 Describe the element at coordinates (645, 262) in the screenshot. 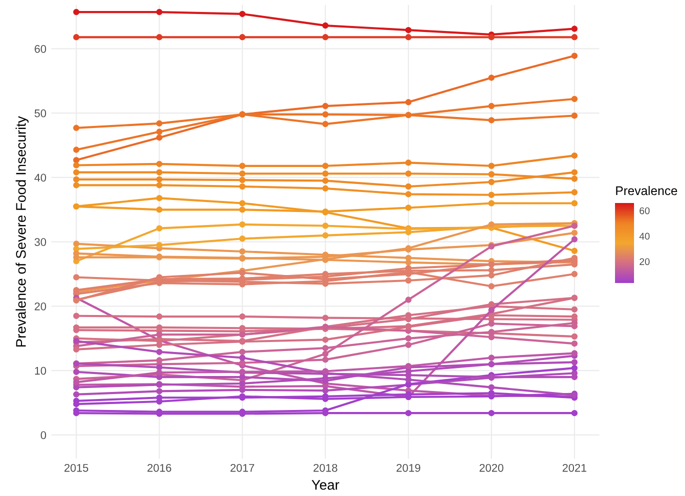

I see `color-bar-label: 20` at that location.